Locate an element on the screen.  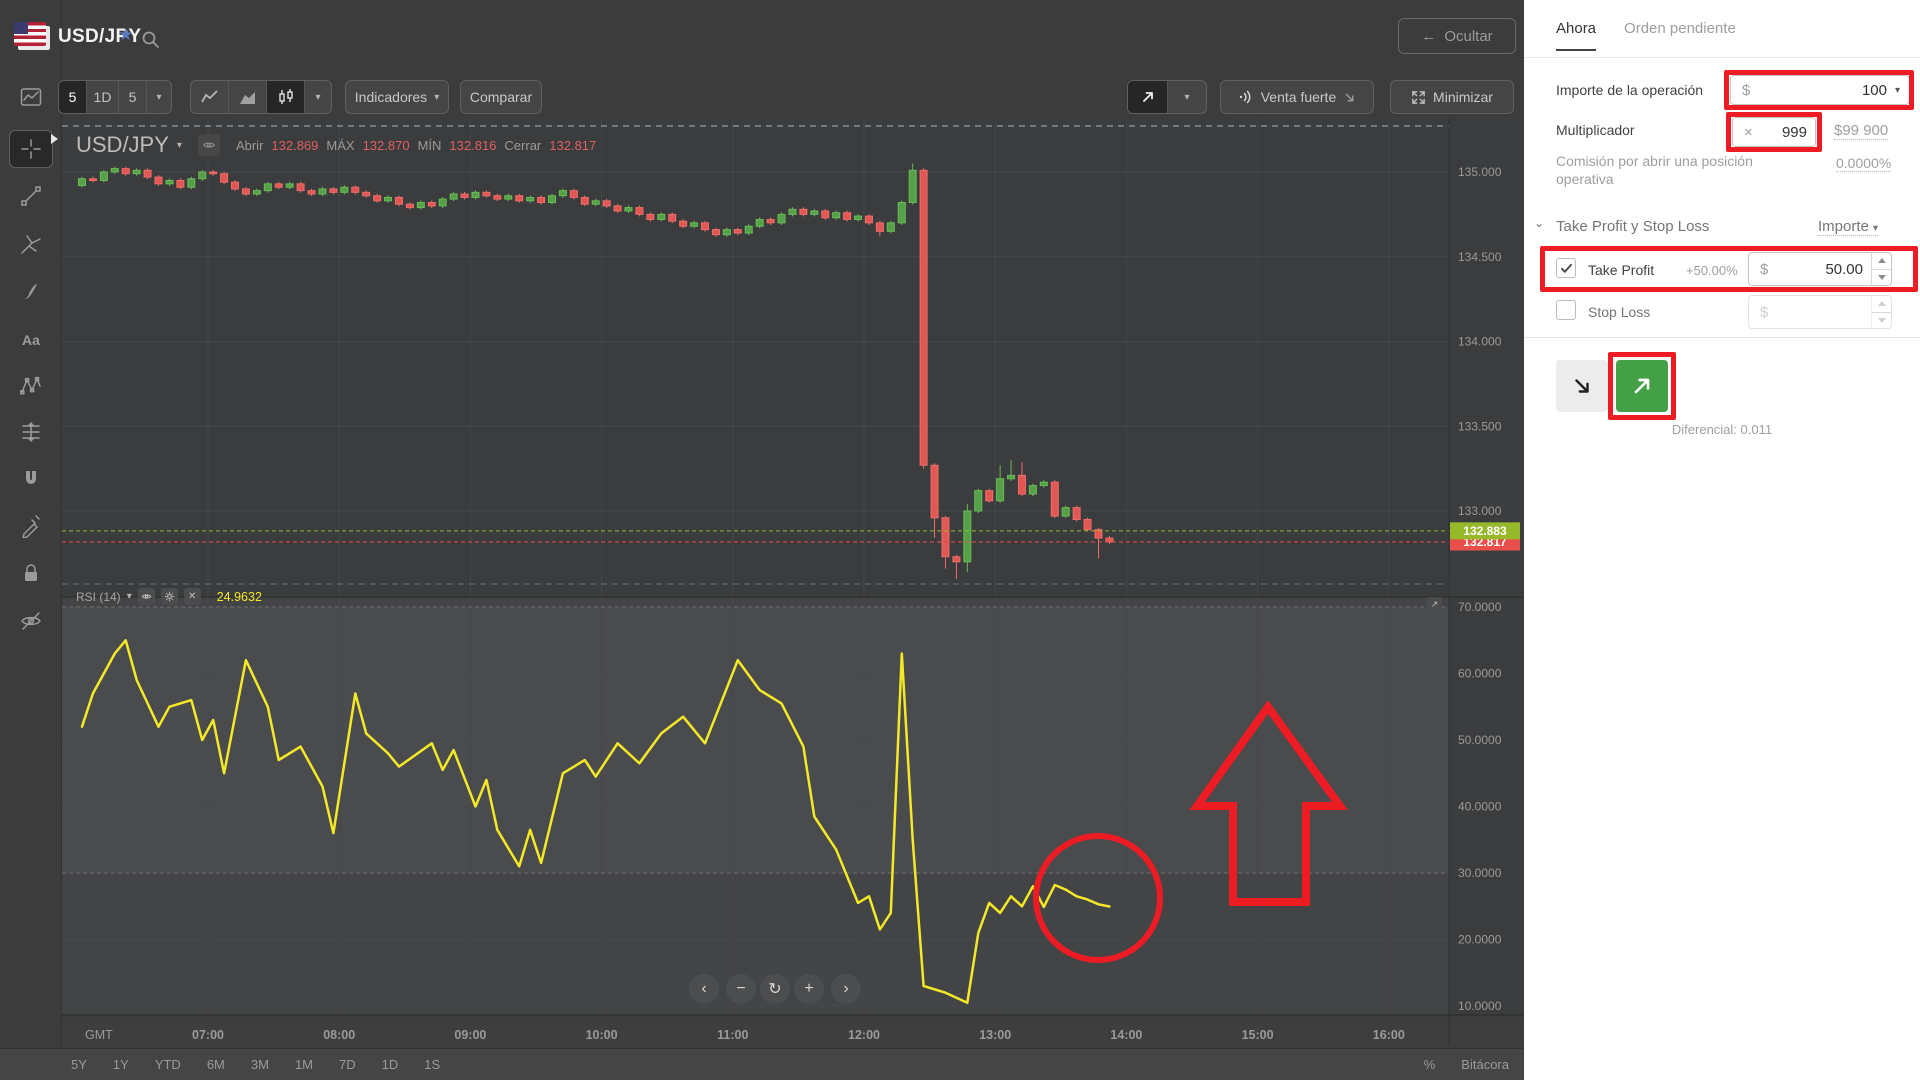
reset-view-button: ↻ is located at coordinates (775, 989).